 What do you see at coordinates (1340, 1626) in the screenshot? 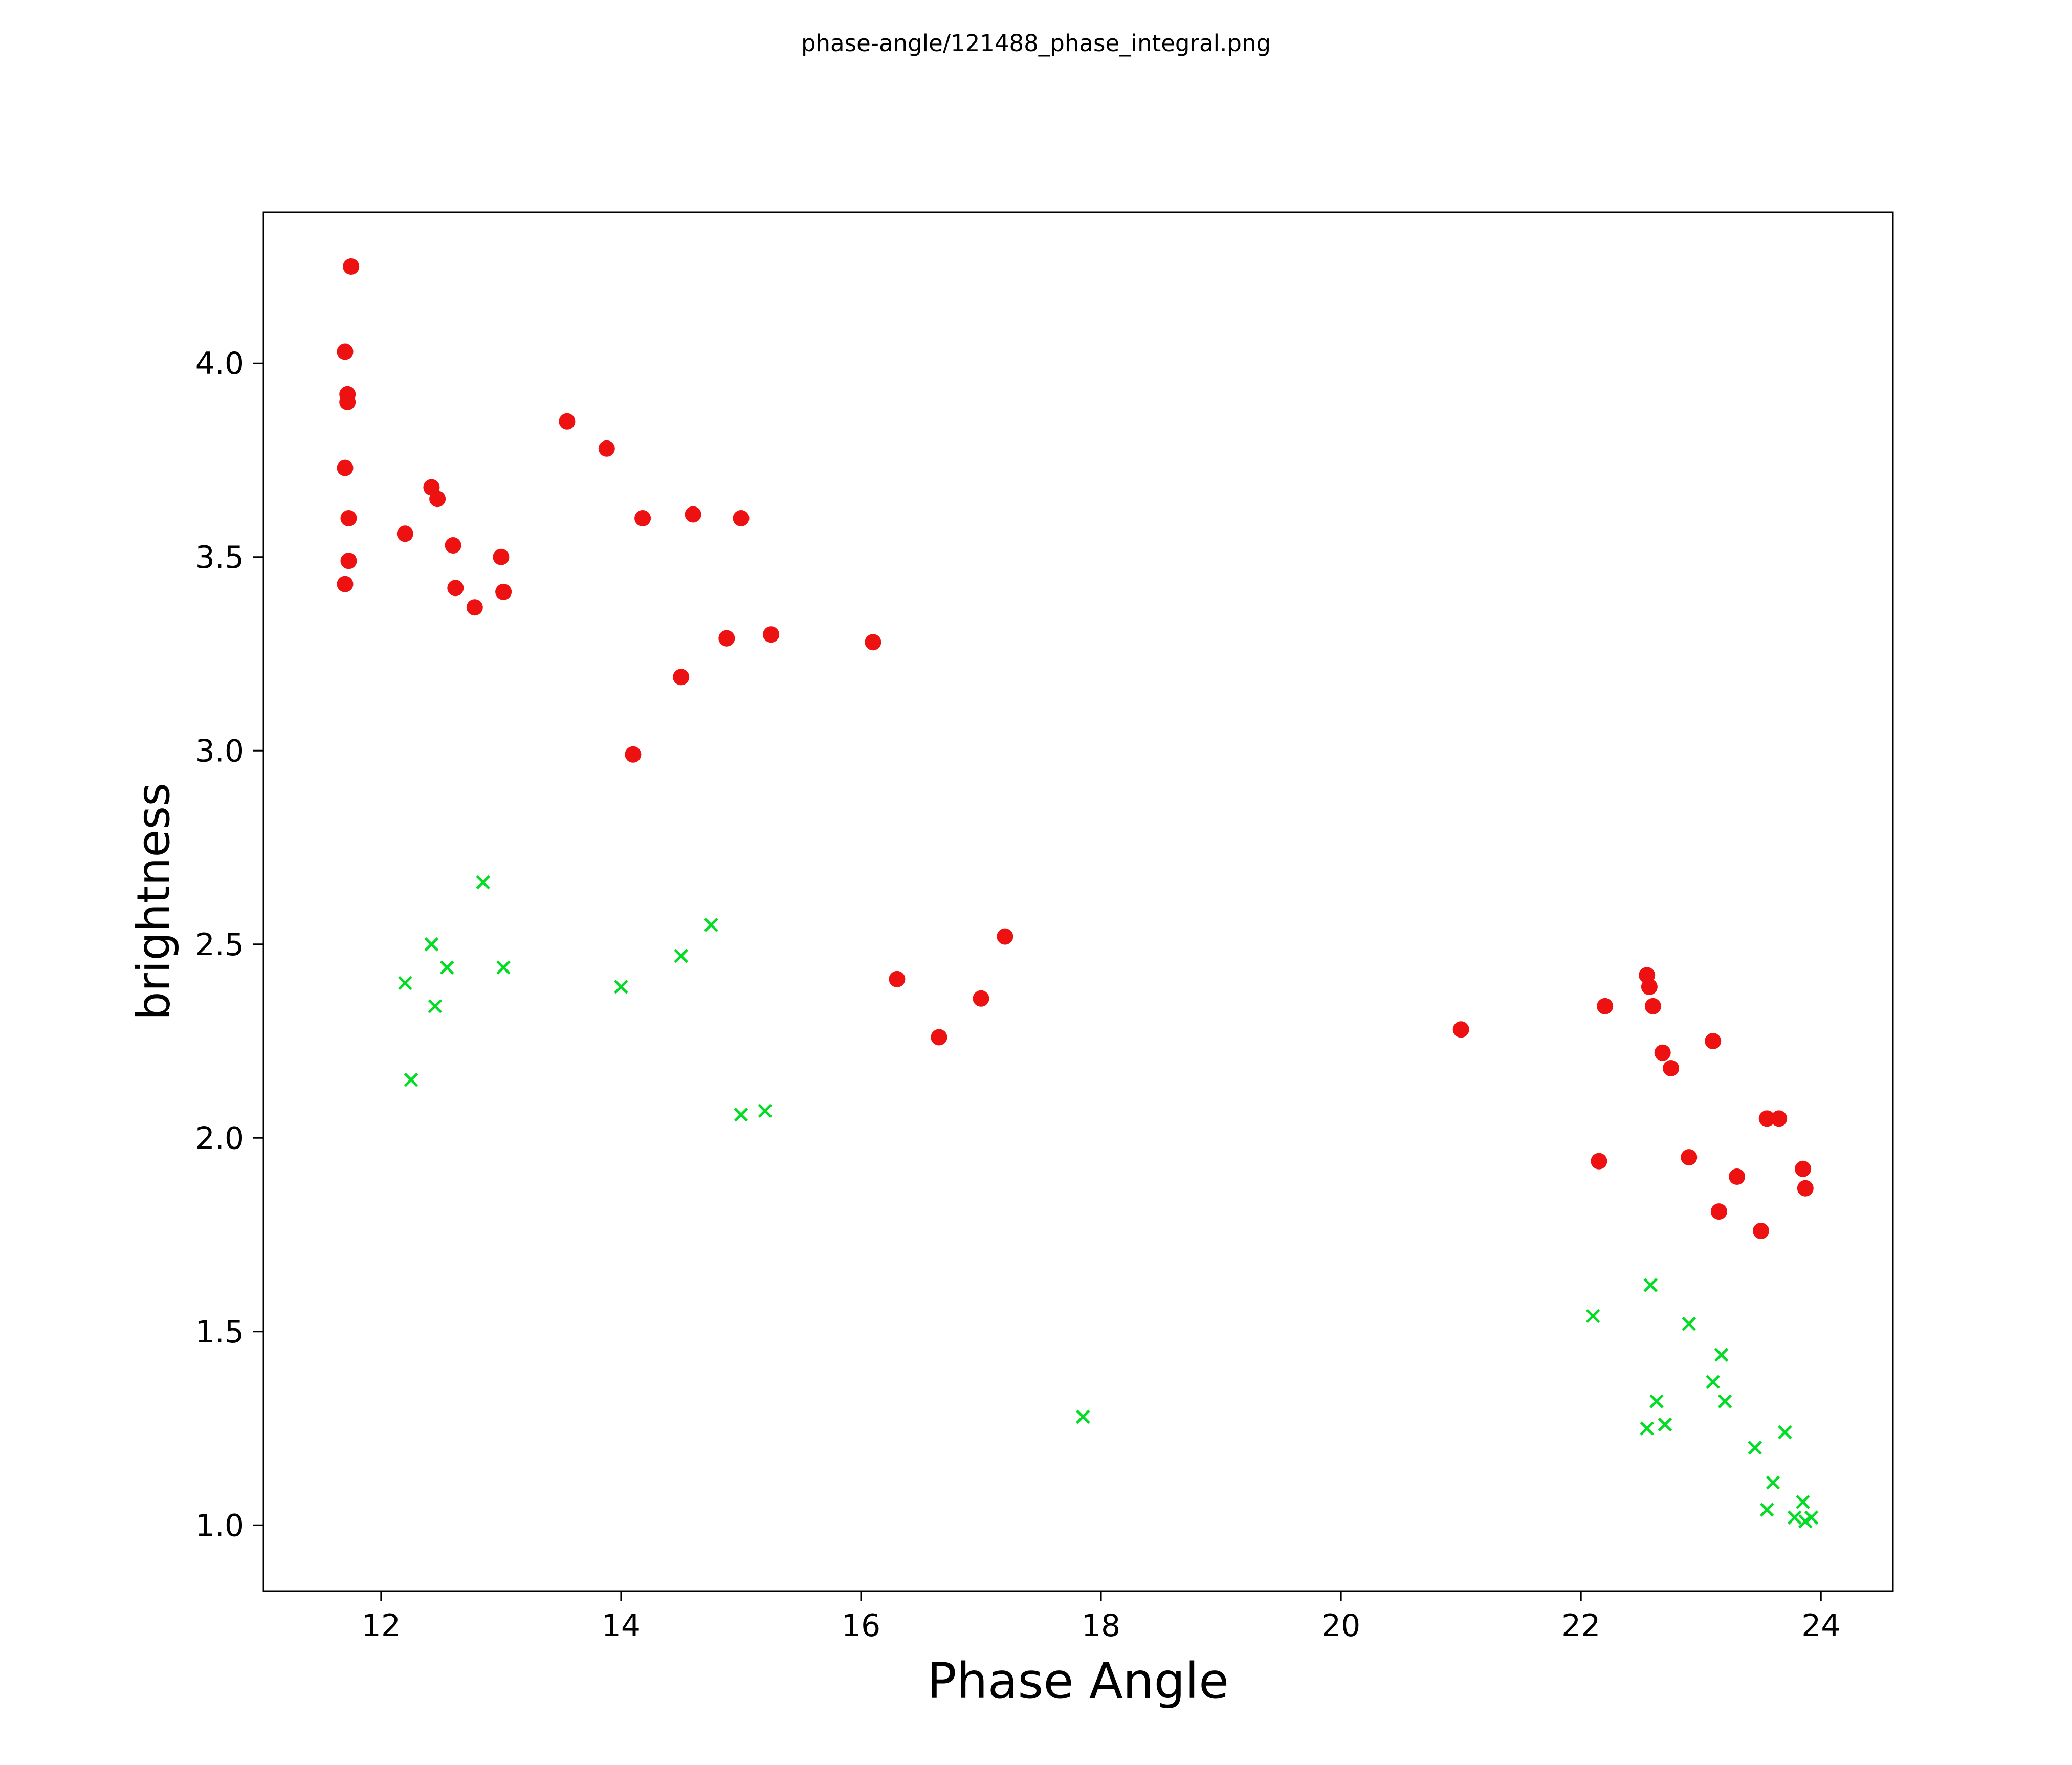
I see `x-tick-label: 20` at bounding box center [1340, 1626].